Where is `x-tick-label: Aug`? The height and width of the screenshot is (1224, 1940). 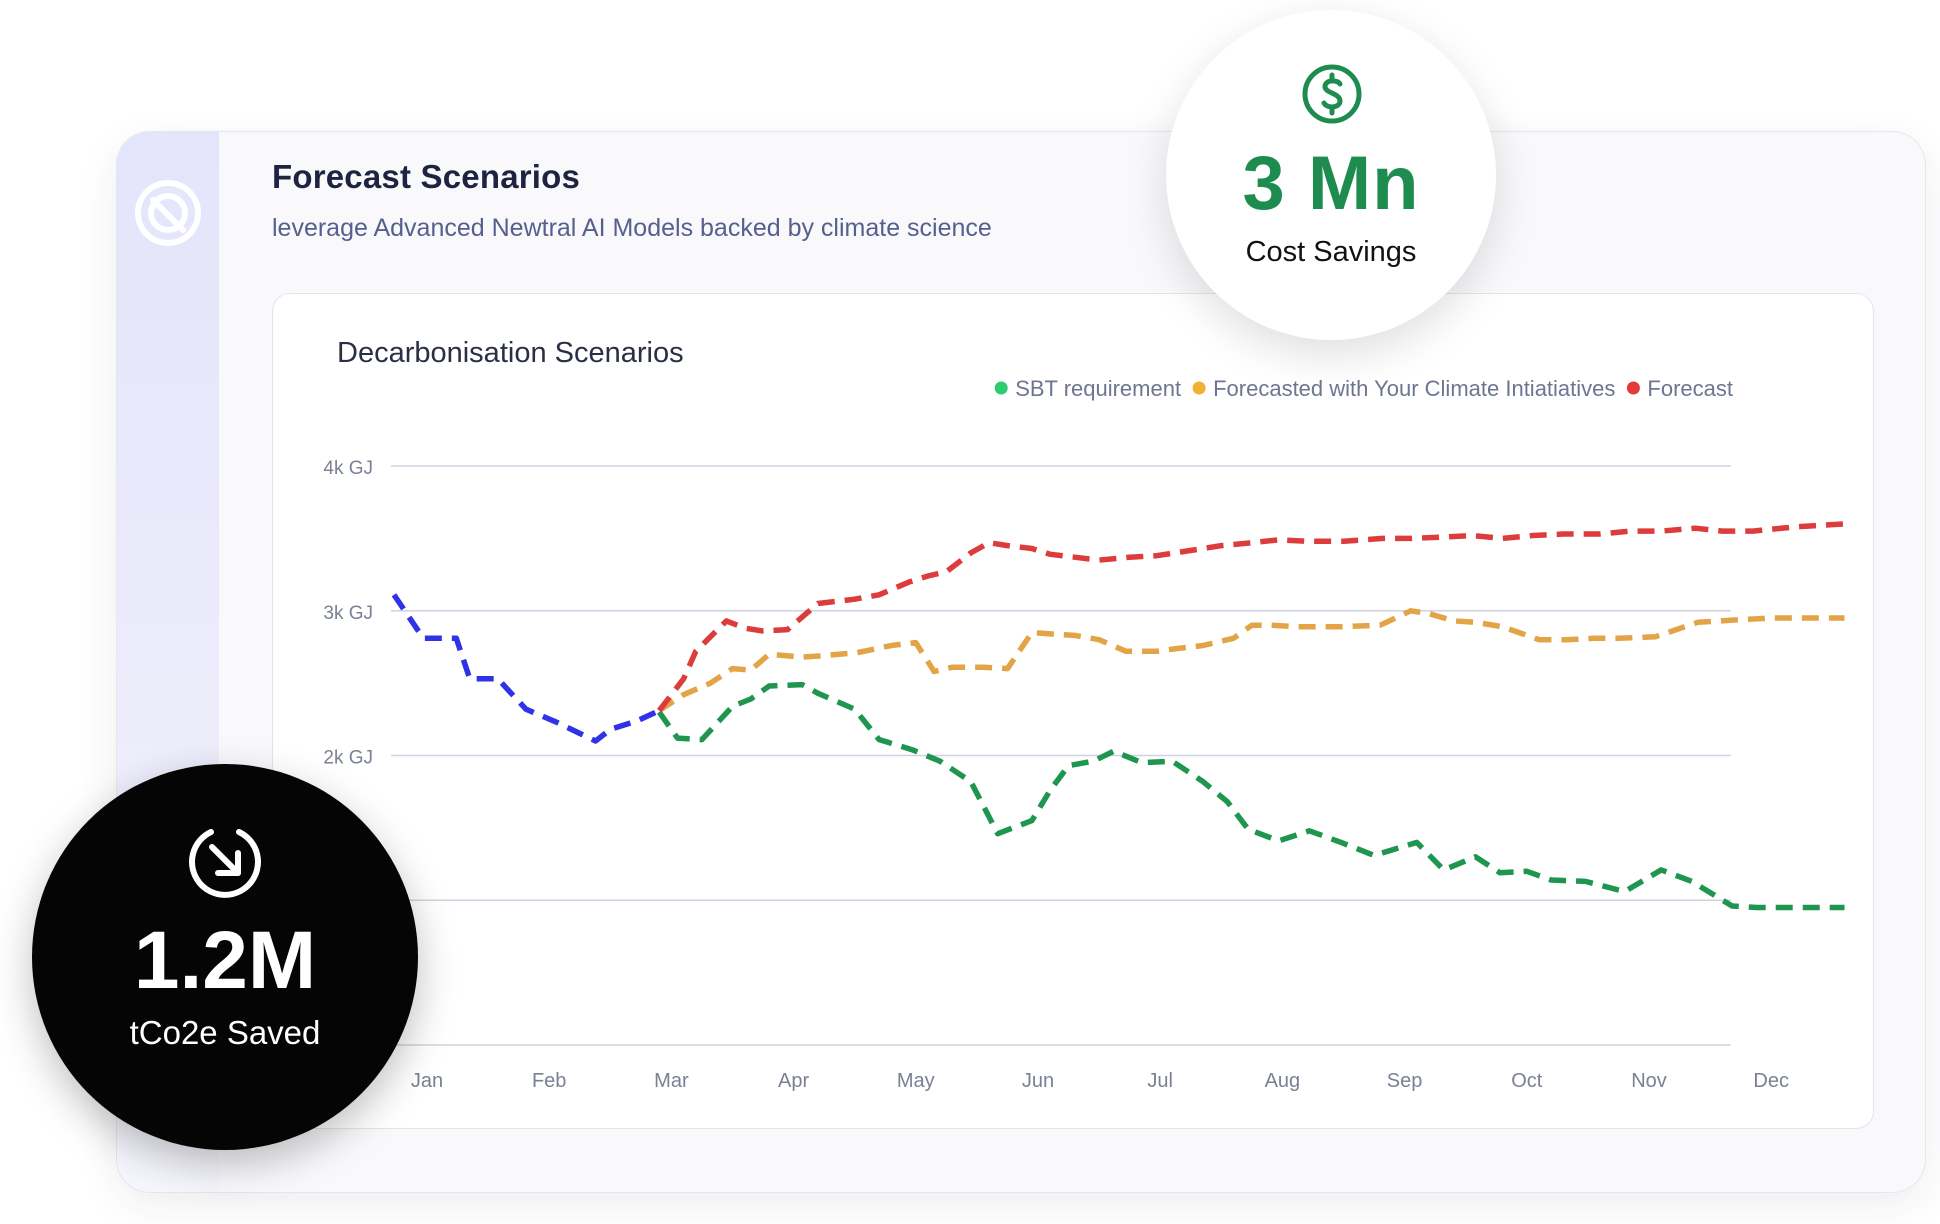 x-tick-label: Aug is located at coordinates (1283, 1081).